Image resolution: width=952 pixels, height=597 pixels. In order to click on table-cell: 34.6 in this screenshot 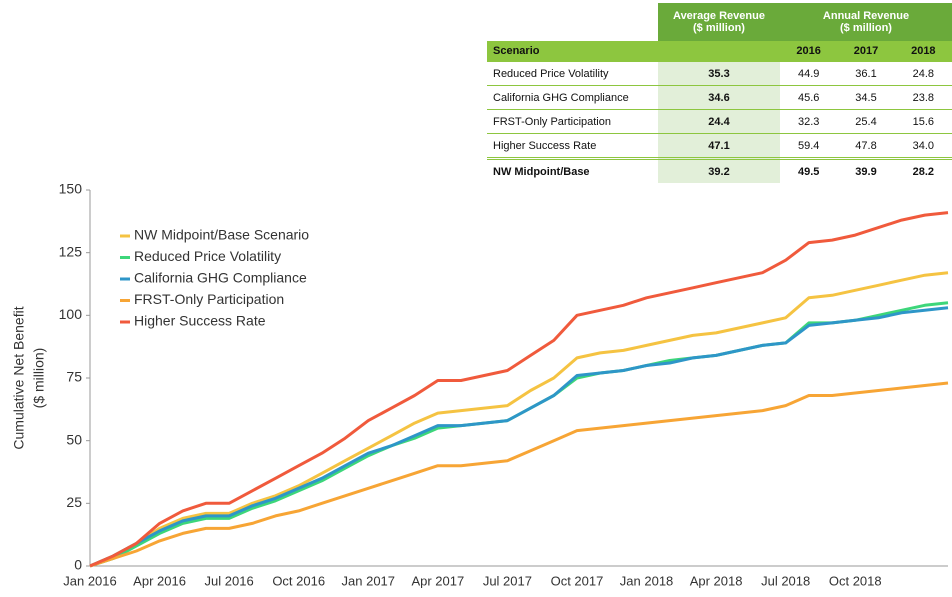, I will do `click(719, 97)`.